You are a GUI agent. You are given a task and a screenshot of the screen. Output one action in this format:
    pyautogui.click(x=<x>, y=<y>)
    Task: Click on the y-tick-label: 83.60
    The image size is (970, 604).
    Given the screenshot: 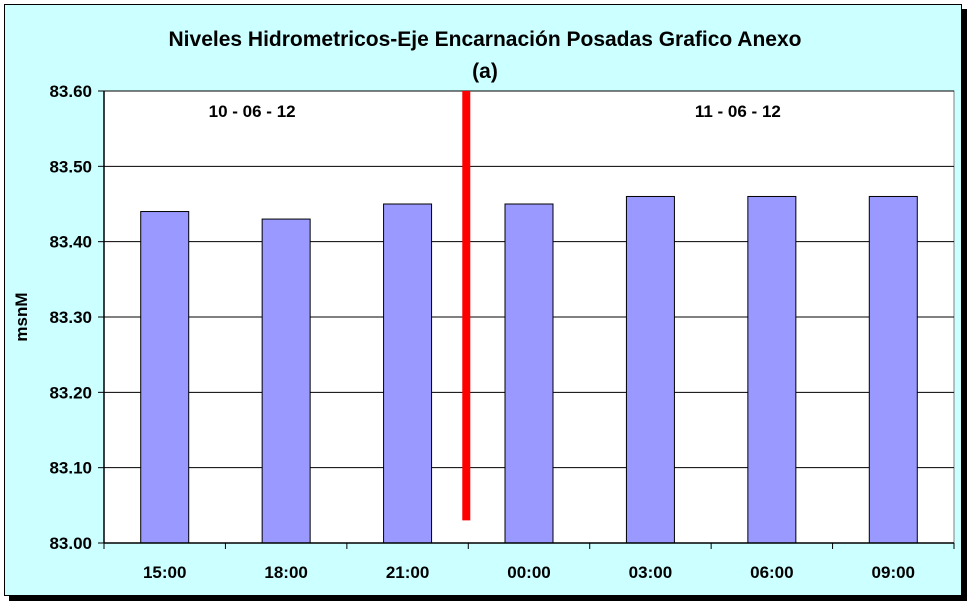 What is the action you would take?
    pyautogui.click(x=70, y=91)
    